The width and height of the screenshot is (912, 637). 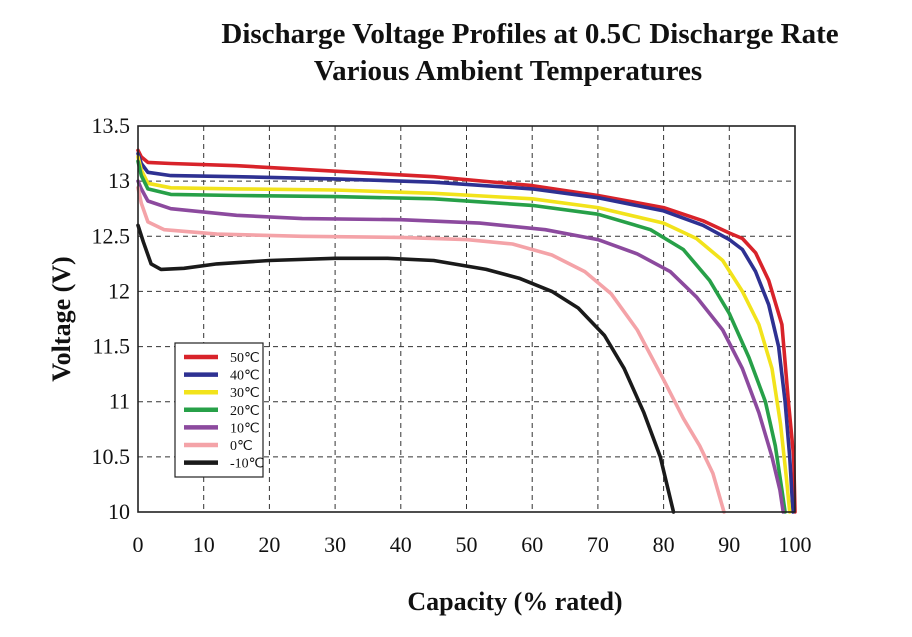 I want to click on x-tick-label: 30, so click(x=335, y=544).